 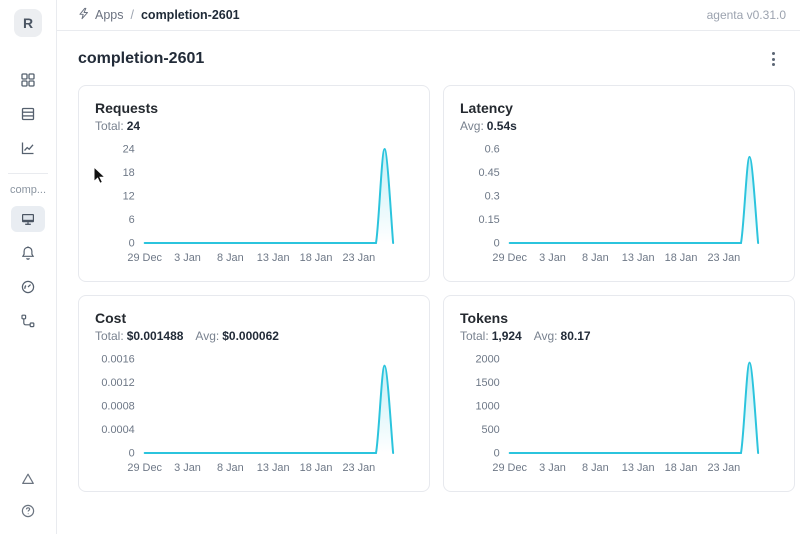 I want to click on card-stats: Total: 24, so click(x=254, y=126).